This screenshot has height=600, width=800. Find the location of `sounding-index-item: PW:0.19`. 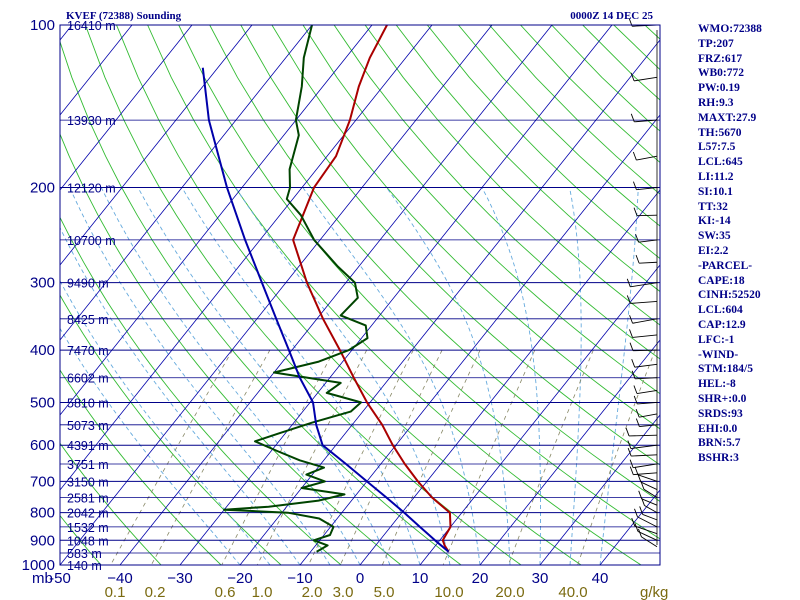

sounding-index-item: PW:0.19 is located at coordinates (719, 88).